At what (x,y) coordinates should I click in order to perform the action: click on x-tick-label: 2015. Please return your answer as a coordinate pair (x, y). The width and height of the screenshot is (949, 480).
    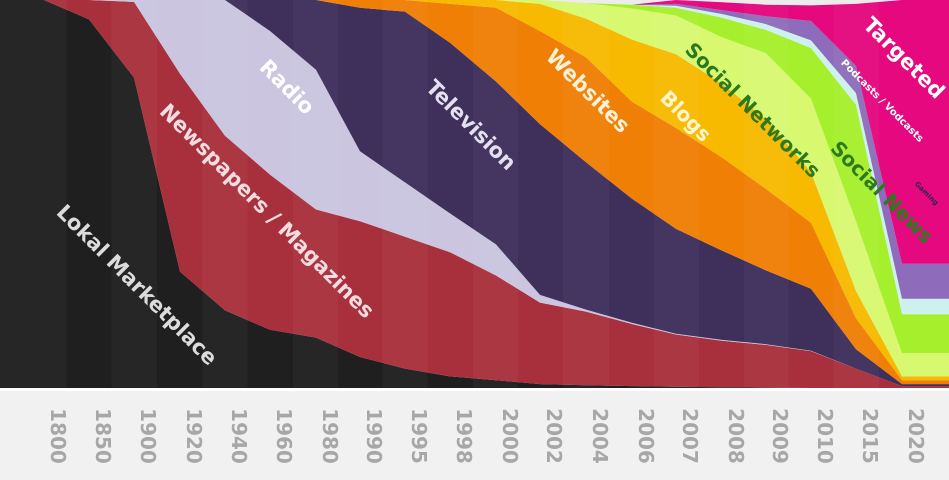
    Looking at the image, I should click on (870, 436).